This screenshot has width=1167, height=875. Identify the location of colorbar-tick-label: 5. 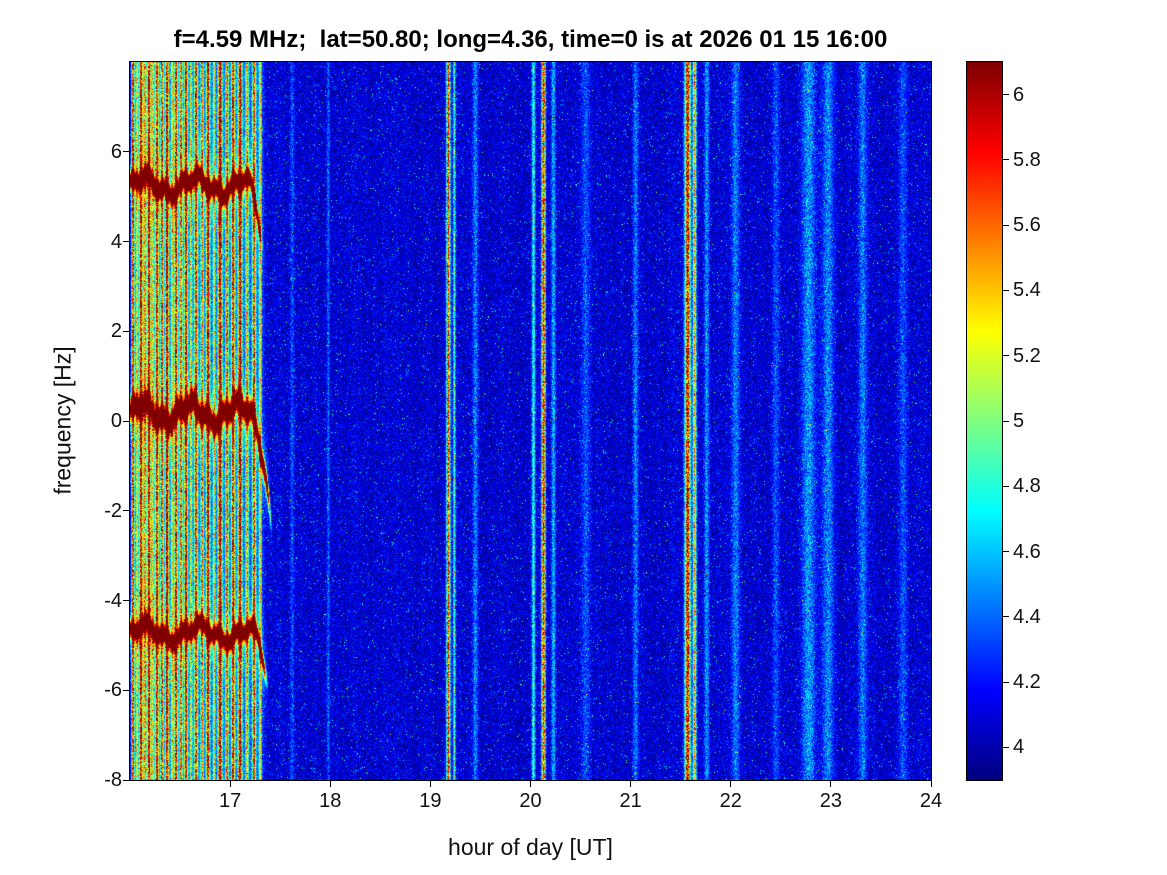
(1019, 421).